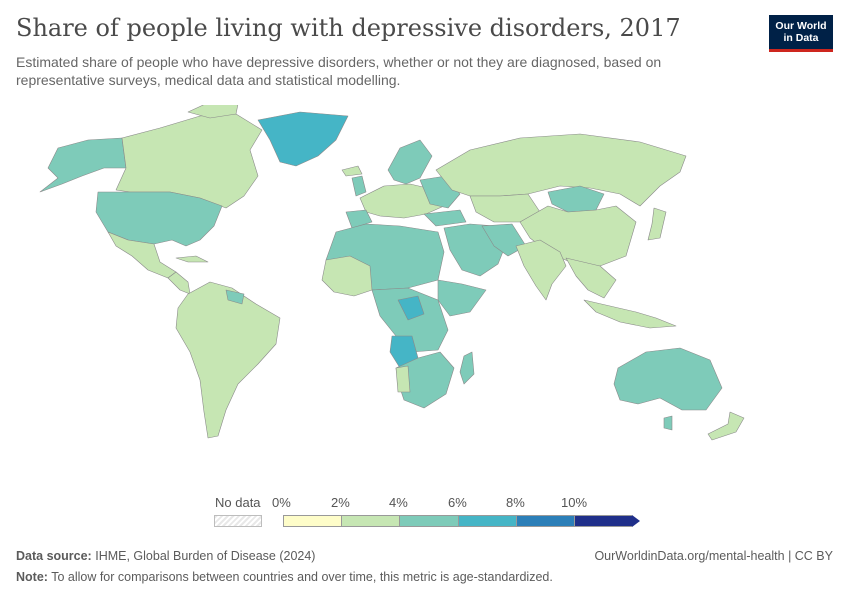 This screenshot has width=850, height=600. I want to click on footer-url: OurWorldinData.org/mental-health | CC BY, so click(713, 556).